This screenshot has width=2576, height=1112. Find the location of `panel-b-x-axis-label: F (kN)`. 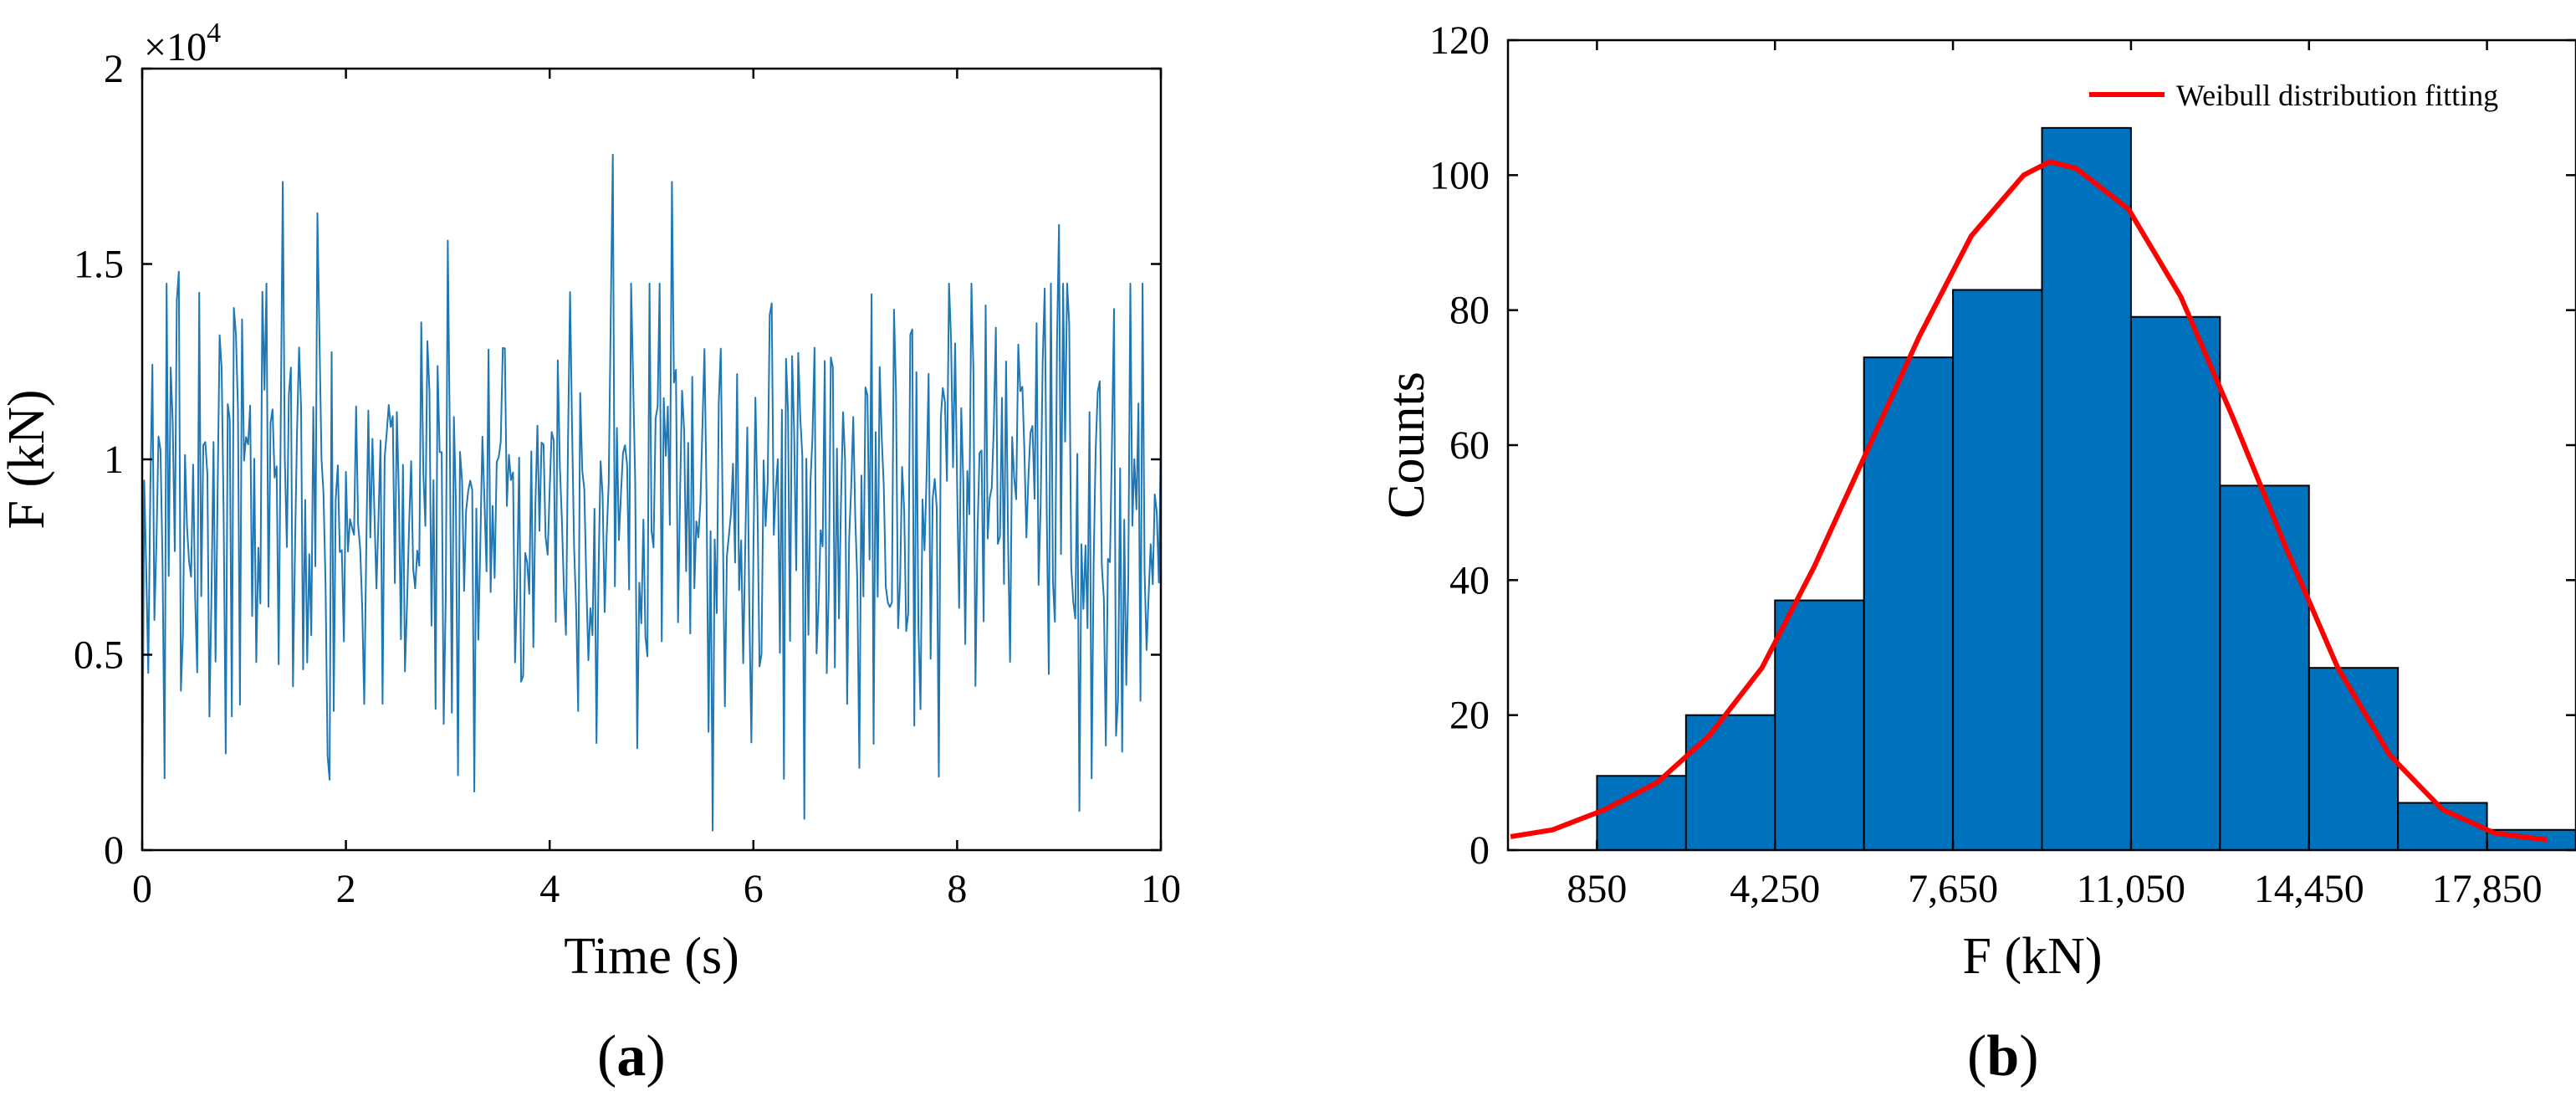

panel-b-x-axis-label: F (kN) is located at coordinates (2032, 956).